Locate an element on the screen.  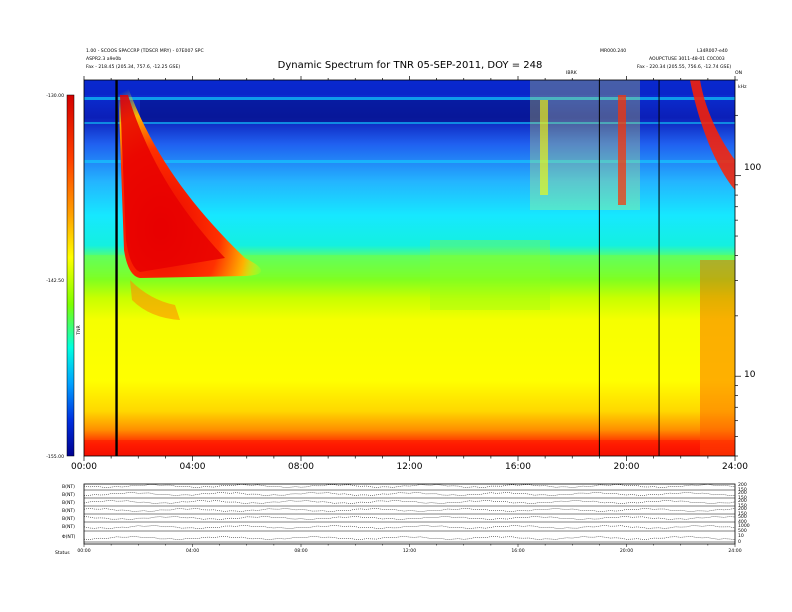
header-left-line-3: Fax - 218.45 (205.34, 757.6, -12.25 GSE) is located at coordinates (133, 67).